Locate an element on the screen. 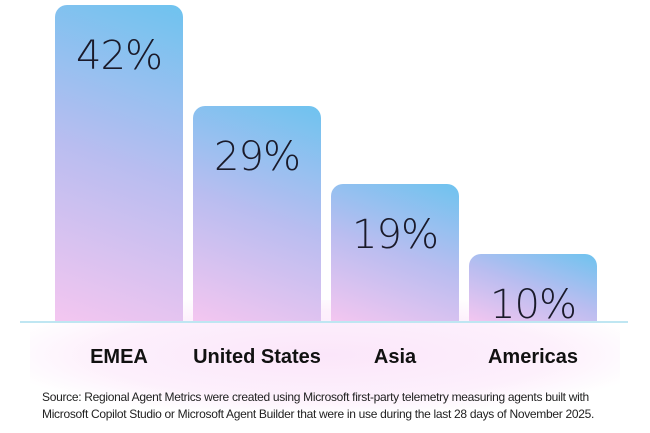 This screenshot has width=650, height=433. category-label: Americas is located at coordinates (533, 357).